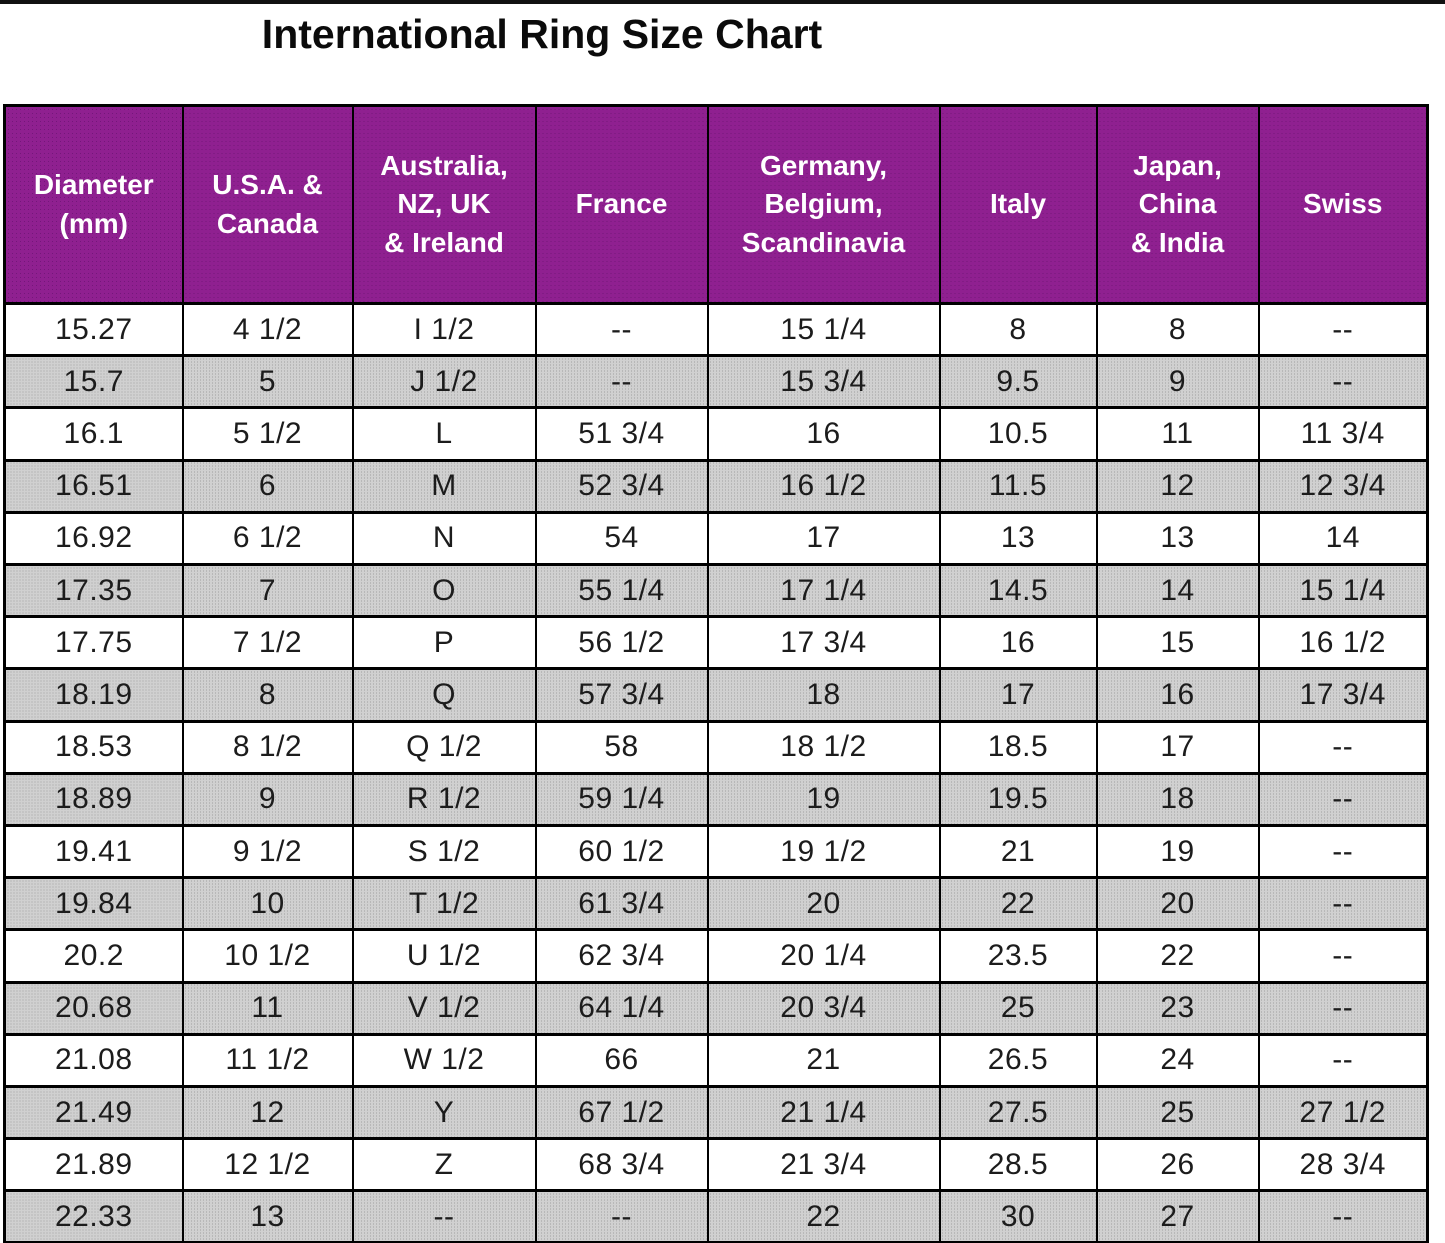  What do you see at coordinates (93, 434) in the screenshot?
I see `table-cell: 16.1` at bounding box center [93, 434].